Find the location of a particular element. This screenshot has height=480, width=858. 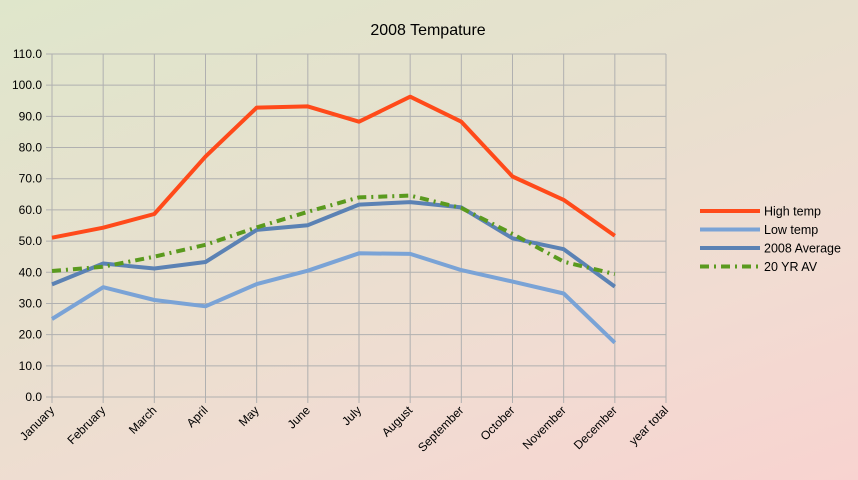

x-tick-label: May is located at coordinates (249, 416).